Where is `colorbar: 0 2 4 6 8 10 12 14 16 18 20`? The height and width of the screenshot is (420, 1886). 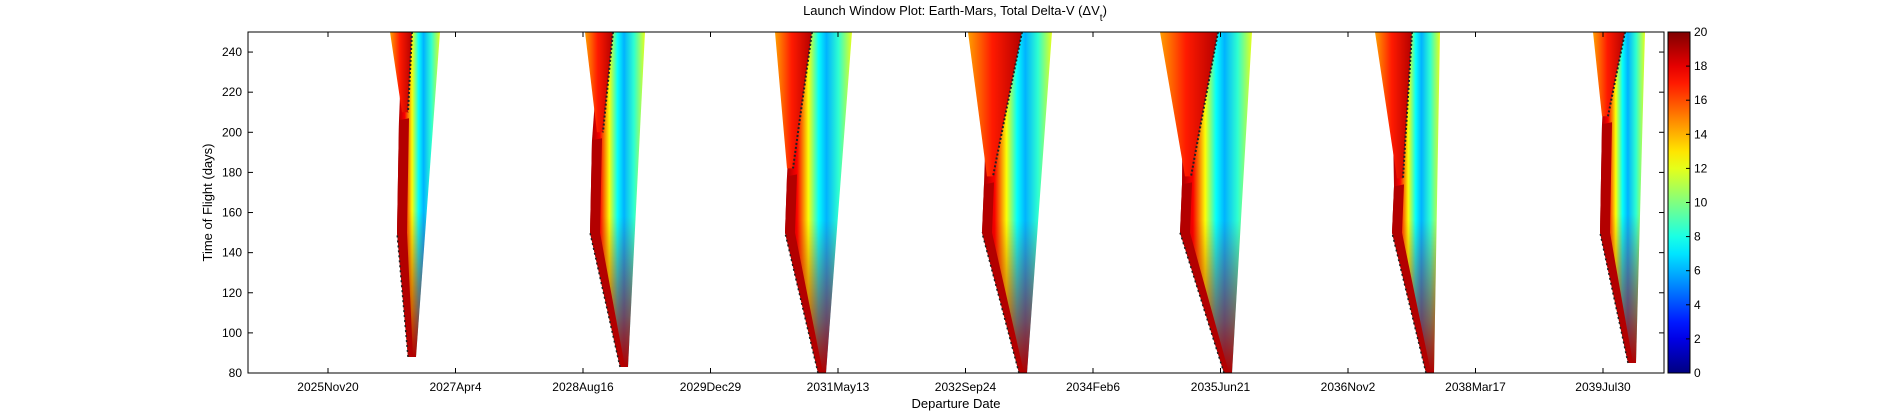
colorbar: 0 2 4 6 8 10 12 14 16 18 20 is located at coordinates (1687, 202).